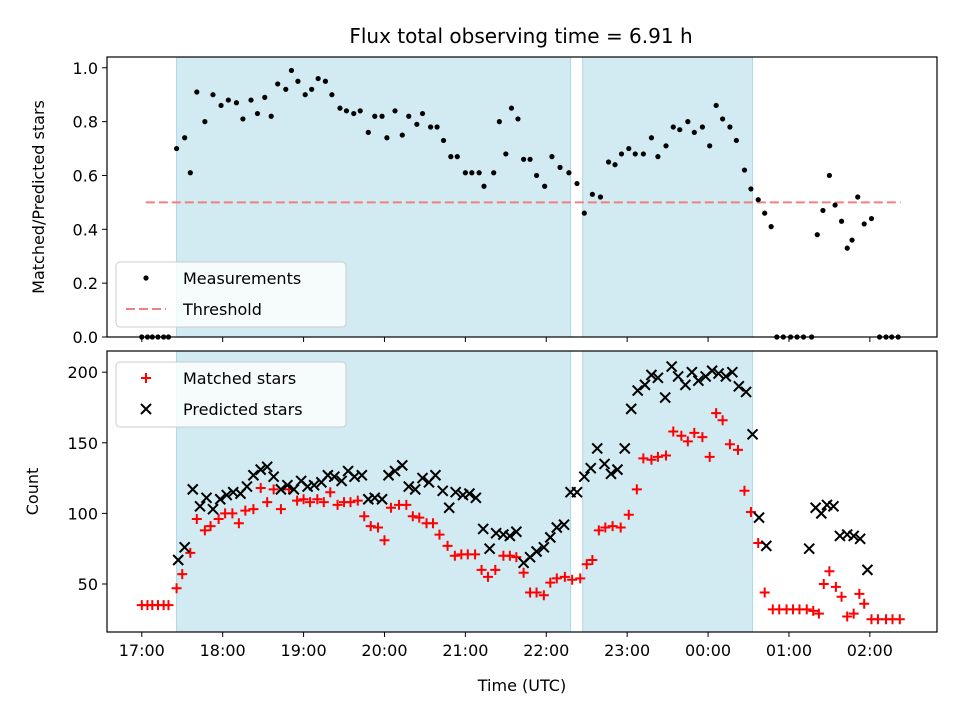  Describe the element at coordinates (146, 278) in the screenshot. I see `legend-marker-measurements` at that location.